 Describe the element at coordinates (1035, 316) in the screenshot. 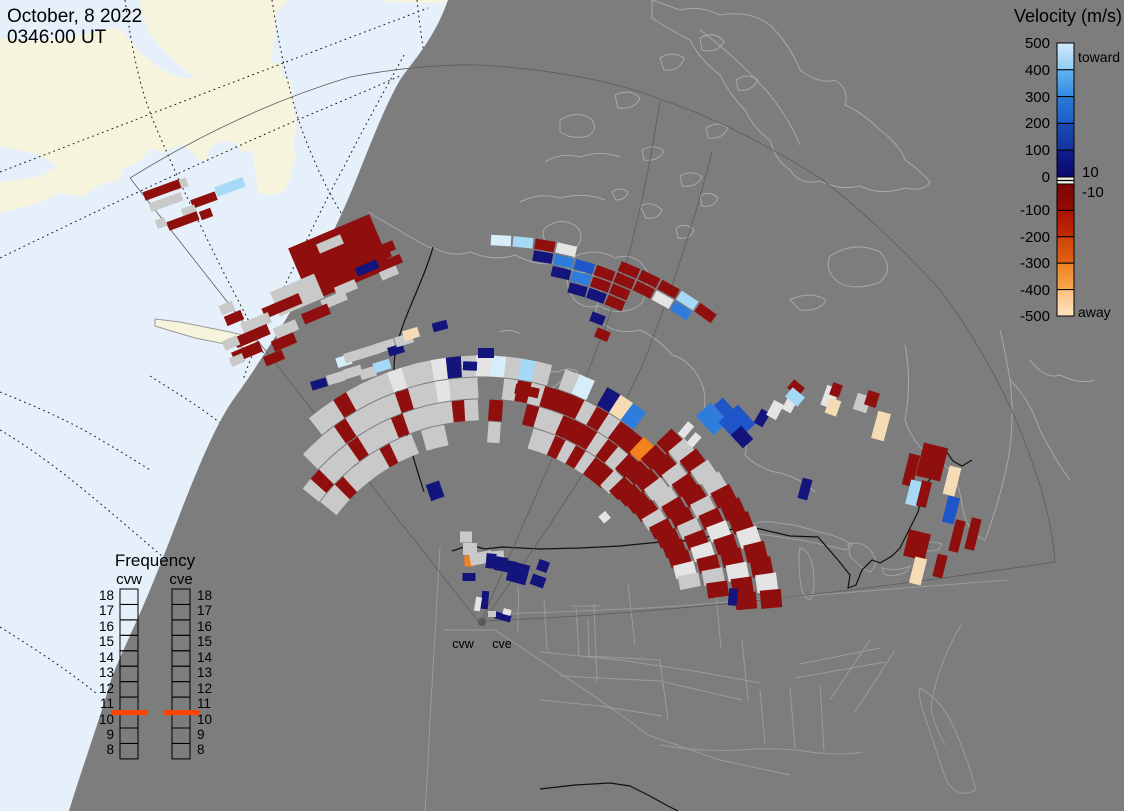

I see `svg-text: -500` at that location.